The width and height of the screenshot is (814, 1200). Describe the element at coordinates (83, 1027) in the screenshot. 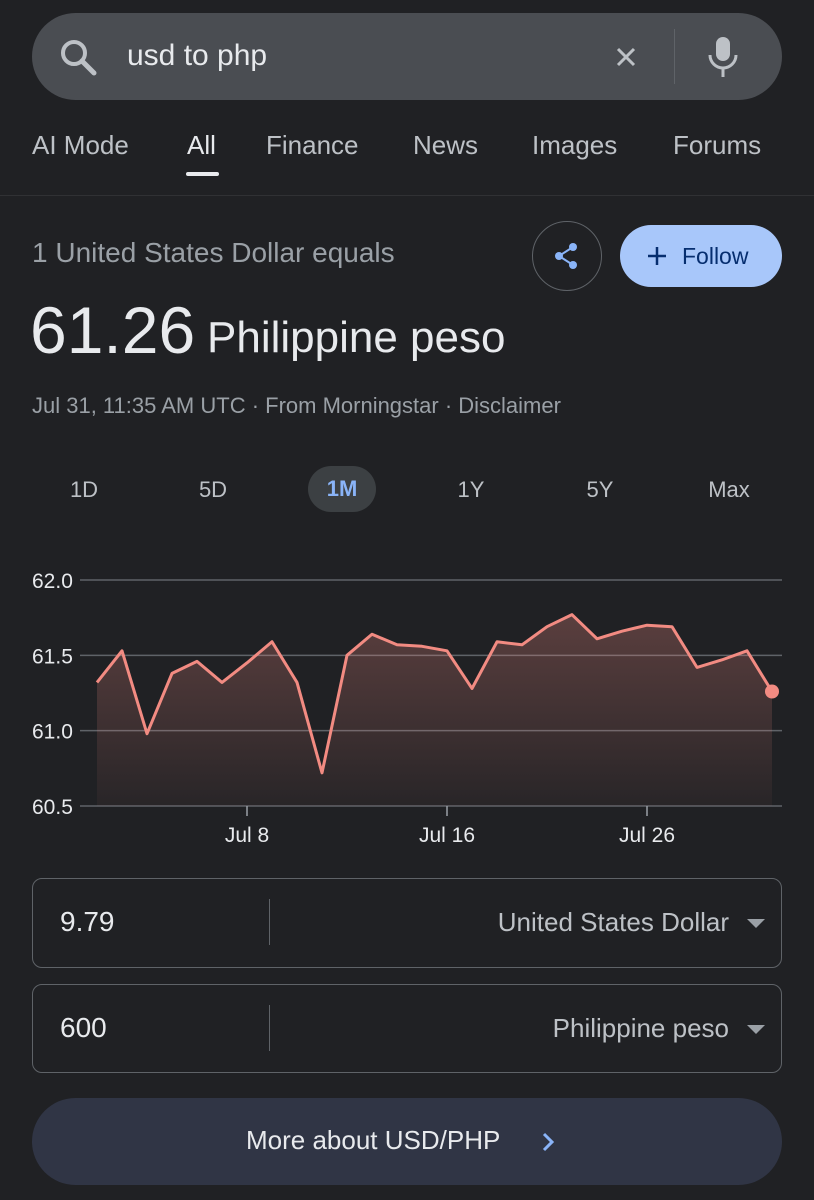

I see `converter-amount: 600` at that location.